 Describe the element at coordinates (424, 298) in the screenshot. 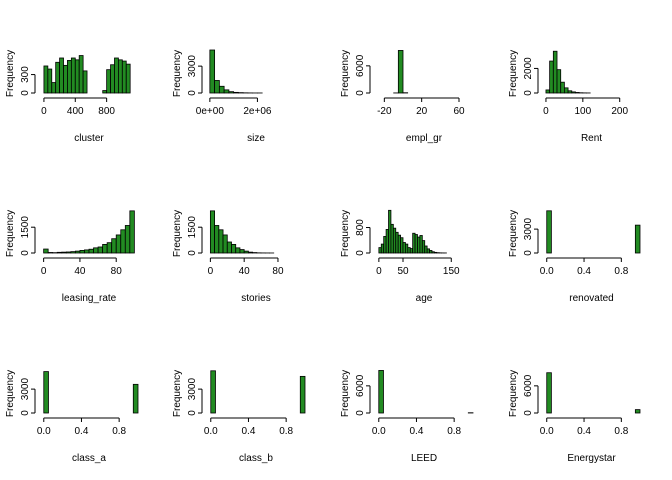

I see `x-axis-title: age` at that location.